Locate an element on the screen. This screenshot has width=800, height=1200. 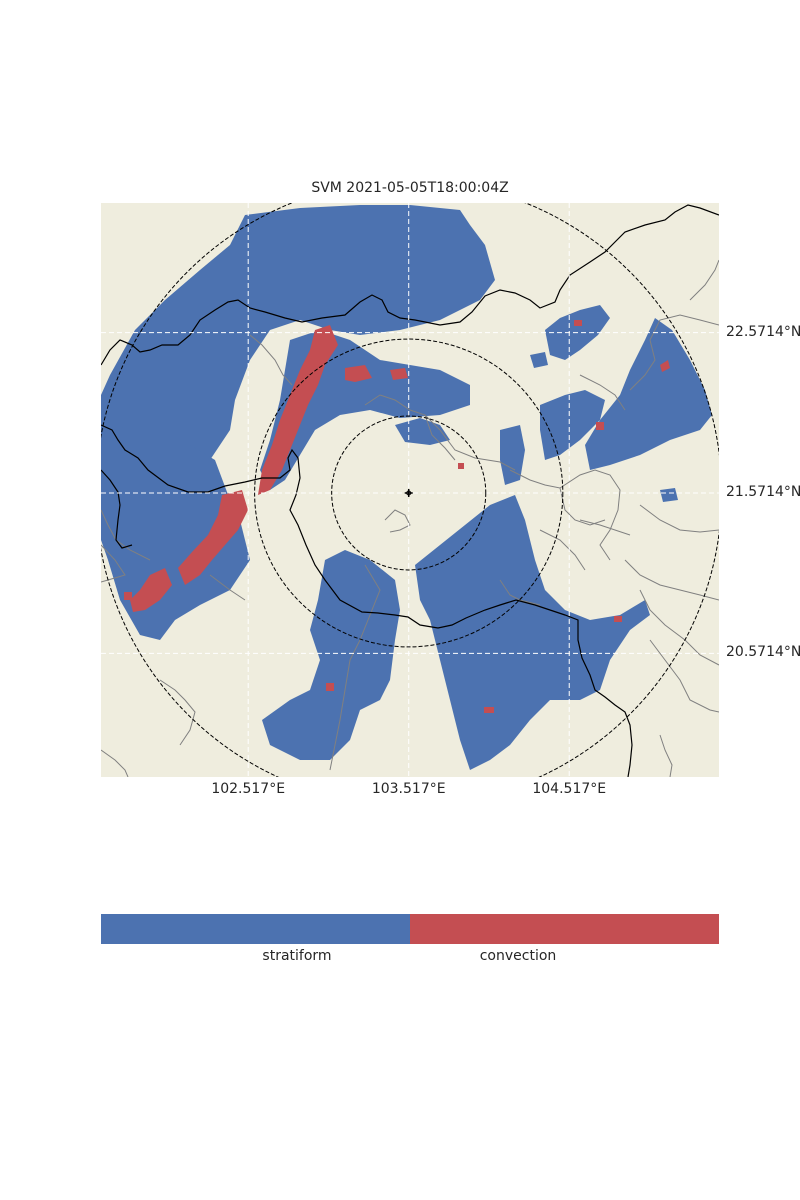
map-title: SVM 2021-05-05T18:00:04Z is located at coordinates (410, 188).